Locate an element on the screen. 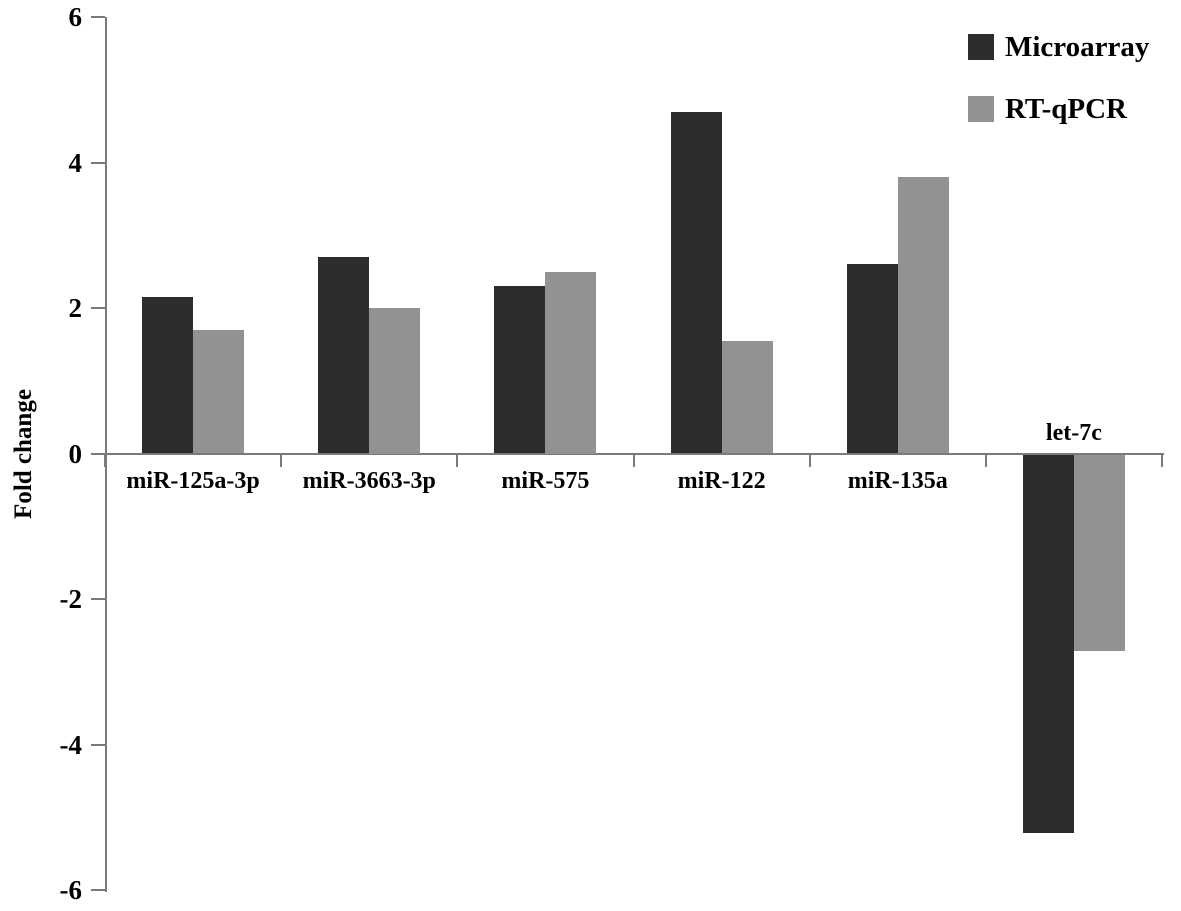  bar-microarray-mir-3663-3p is located at coordinates (344, 355).